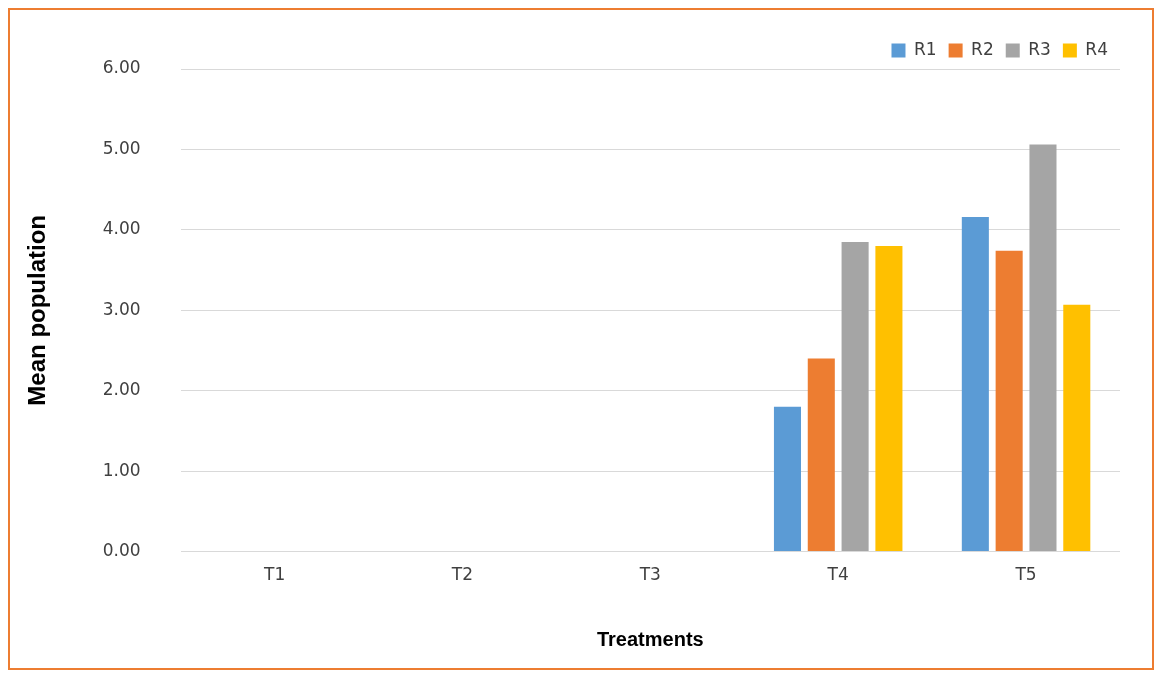  I want to click on y-tick-label: 4.00, so click(121, 228).